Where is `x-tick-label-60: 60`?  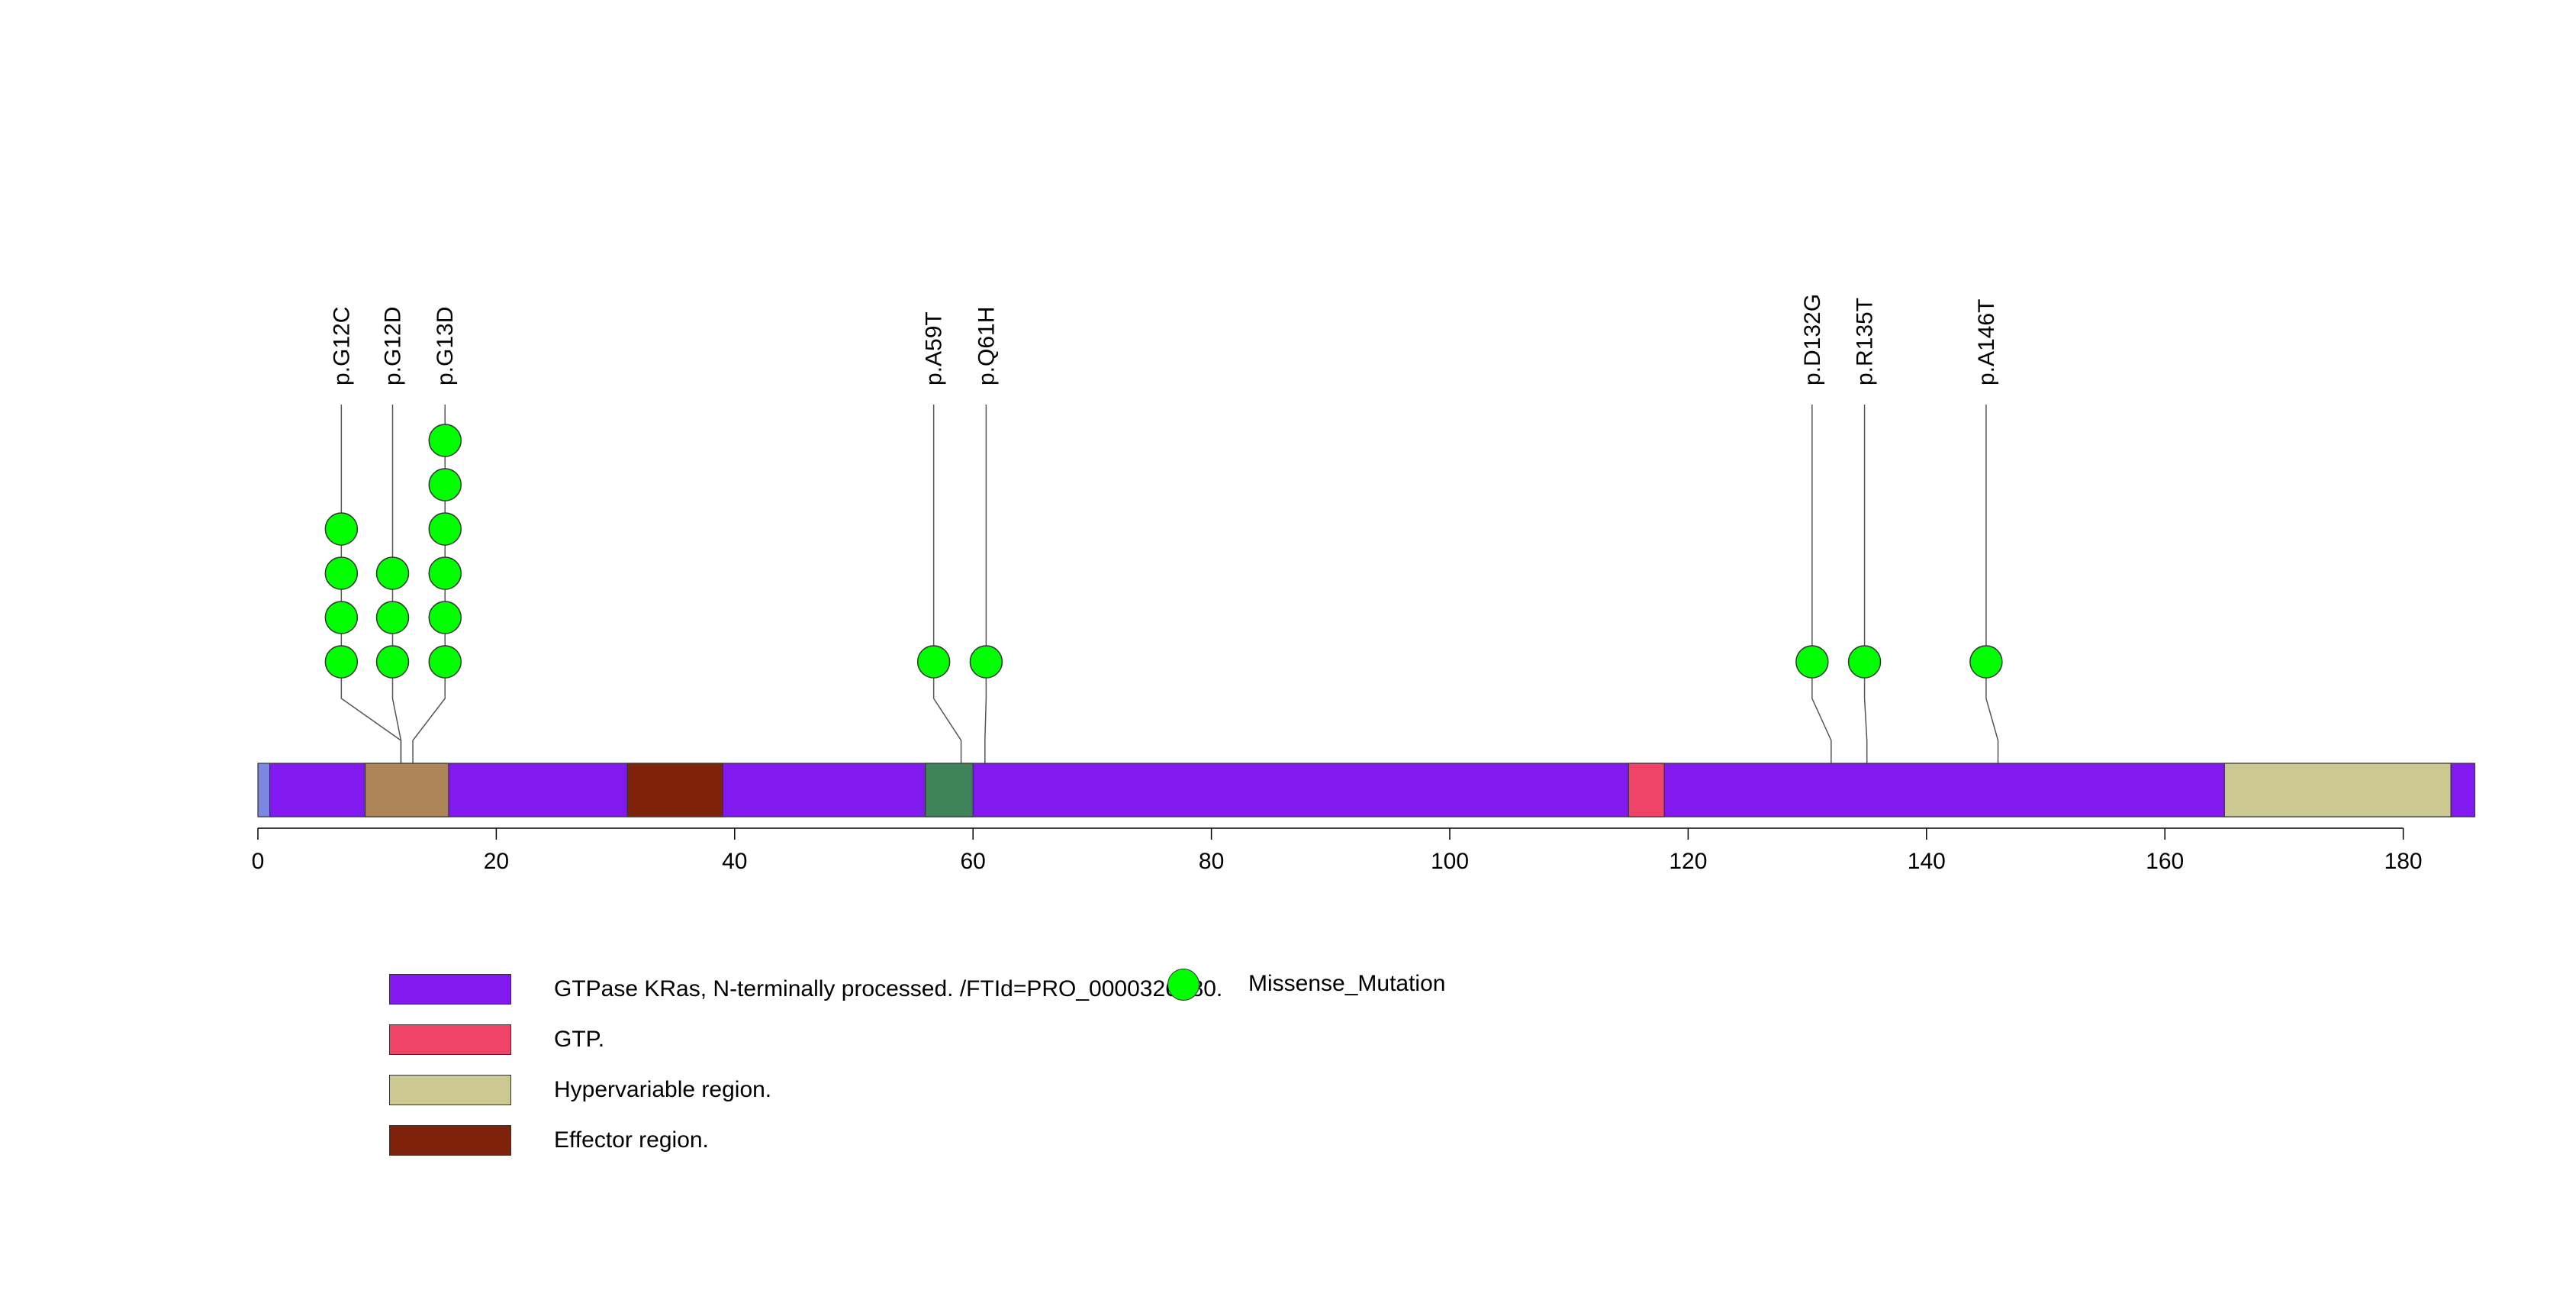
x-tick-label-60: 60 is located at coordinates (973, 862).